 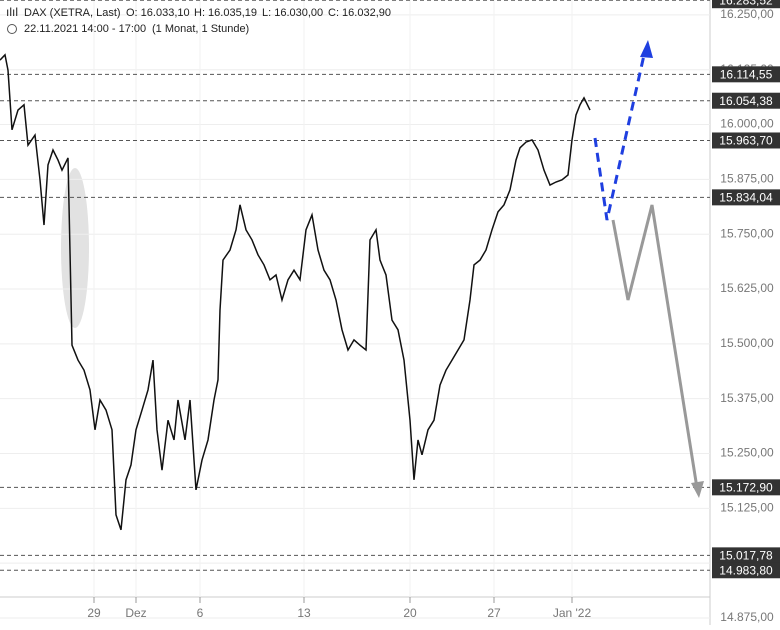 What do you see at coordinates (292, 13) in the screenshot?
I see `ohlc: L: 16.030,00` at bounding box center [292, 13].